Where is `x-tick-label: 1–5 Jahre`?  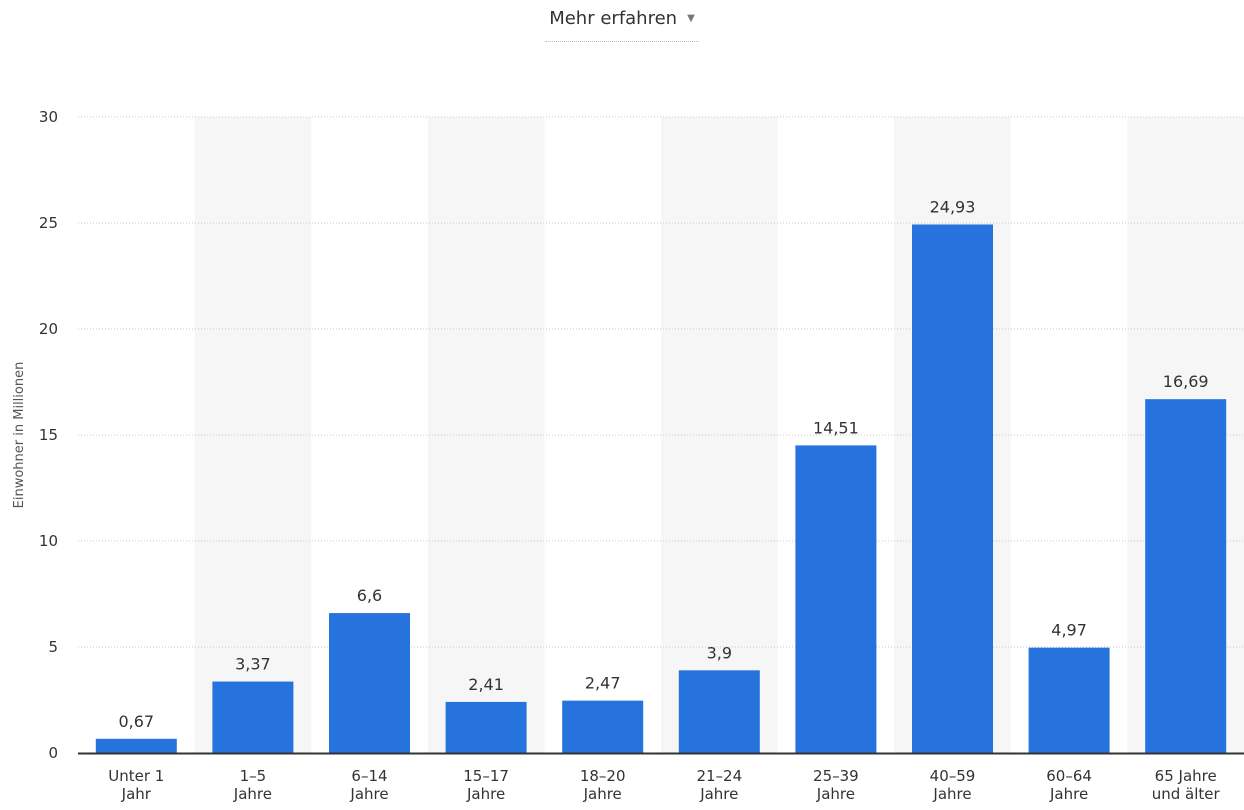
x-tick-label: 1–5 Jahre is located at coordinates (252, 785).